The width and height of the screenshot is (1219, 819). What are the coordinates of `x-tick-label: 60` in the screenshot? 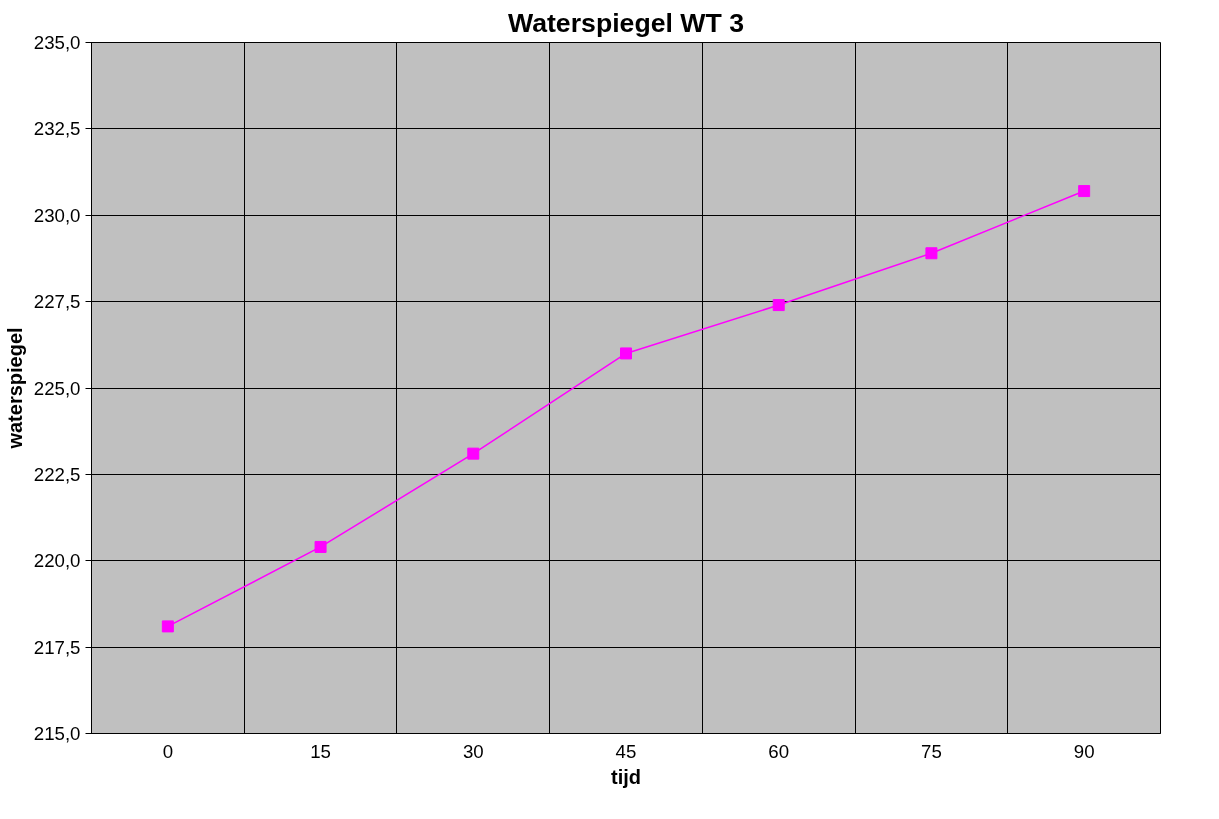 It's located at (779, 751).